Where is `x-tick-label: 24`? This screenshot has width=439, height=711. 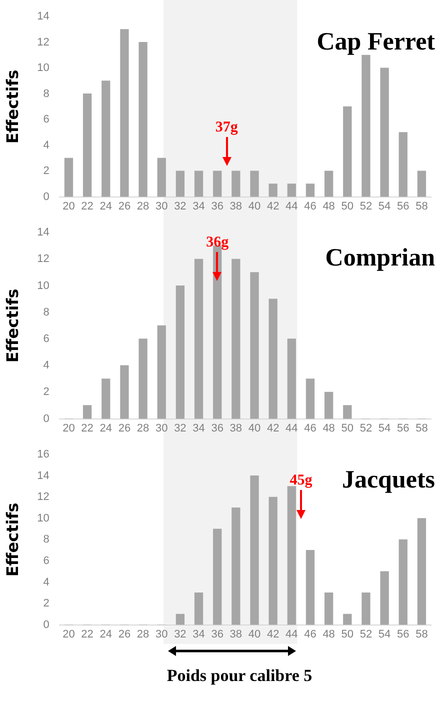
x-tick-label: 24 is located at coordinates (106, 428).